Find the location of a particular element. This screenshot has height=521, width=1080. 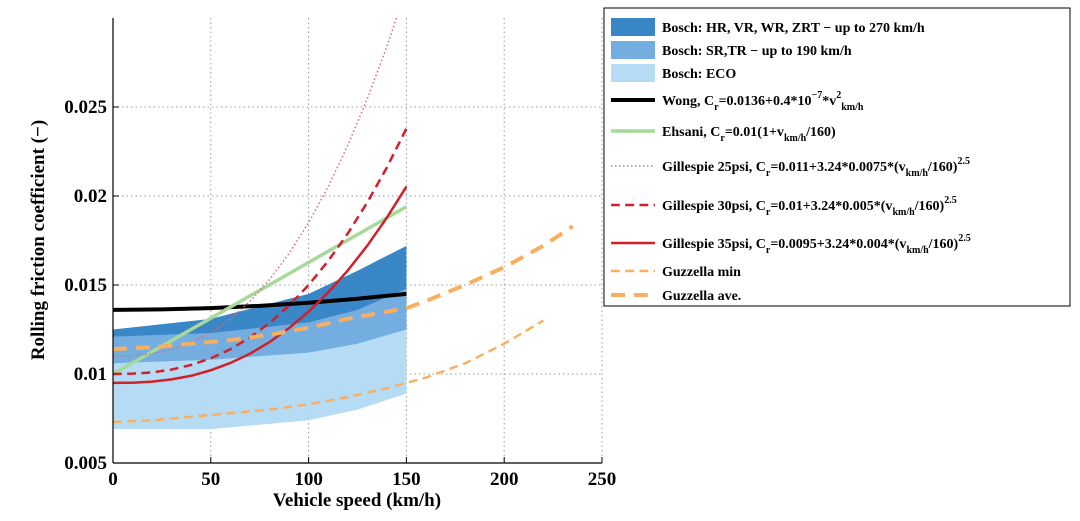

legend-label-part: Guzzella min is located at coordinates (701, 272).